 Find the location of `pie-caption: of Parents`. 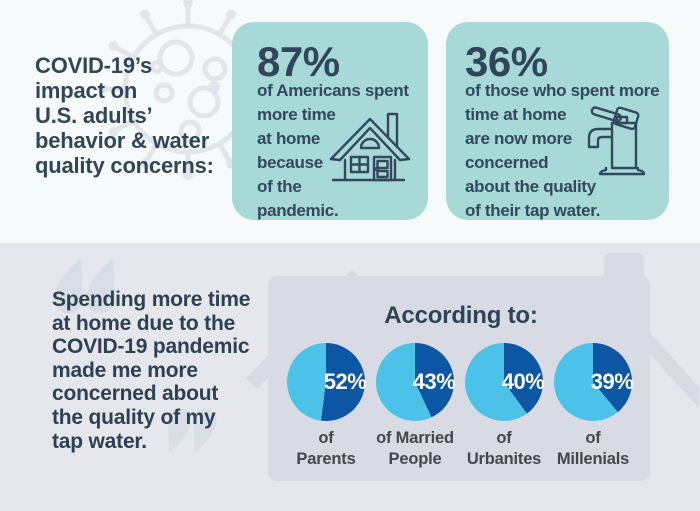

pie-caption: of Parents is located at coordinates (326, 448).